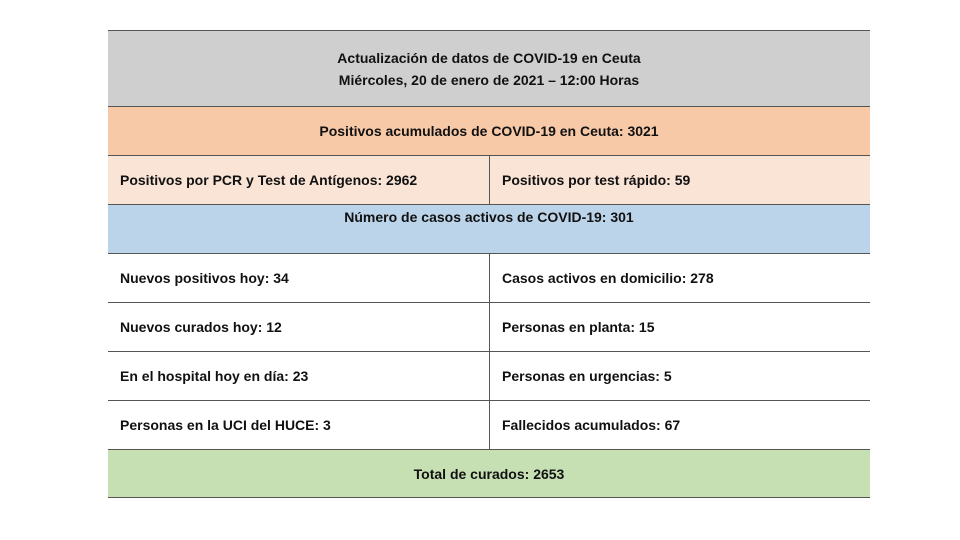  Describe the element at coordinates (679, 180) in the screenshot. I see `rapid-test-positives: Positivos por test rápido: 59` at that location.